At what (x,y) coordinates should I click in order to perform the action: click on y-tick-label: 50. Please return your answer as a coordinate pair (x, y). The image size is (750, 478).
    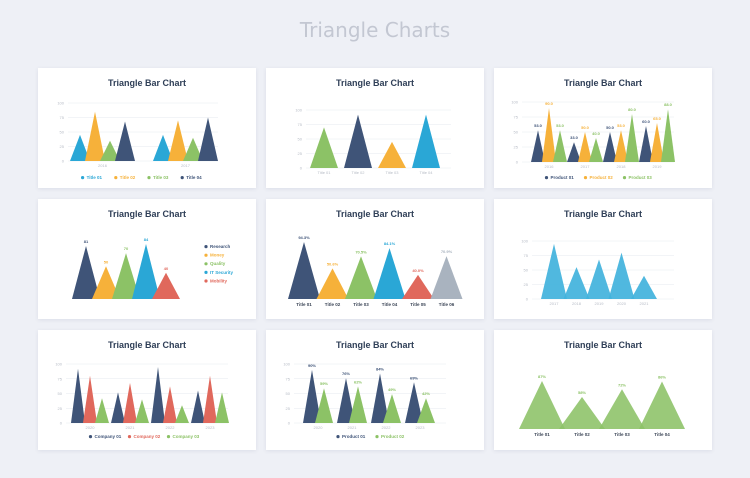
    Looking at the image, I should click on (60, 393).